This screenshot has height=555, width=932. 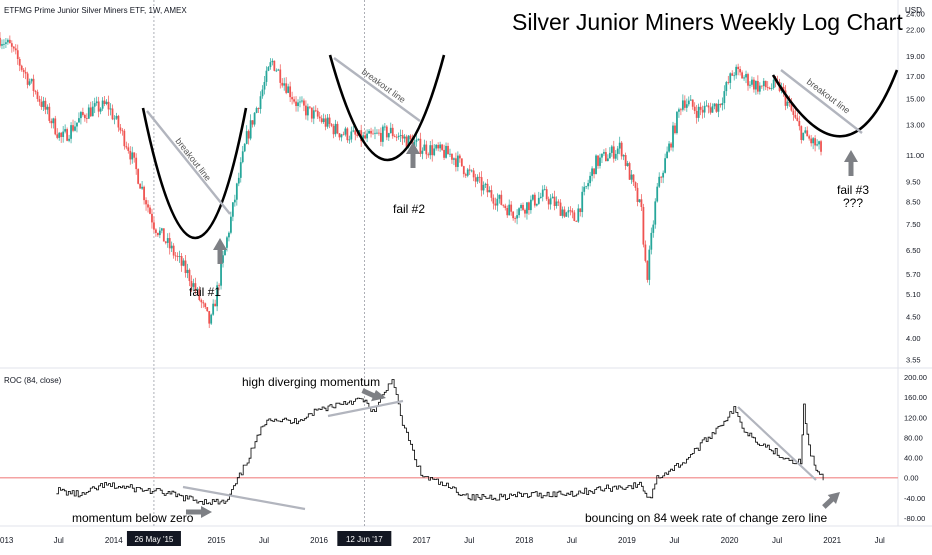 I want to click on roc-axis-tick: 80.00, so click(x=913, y=437).